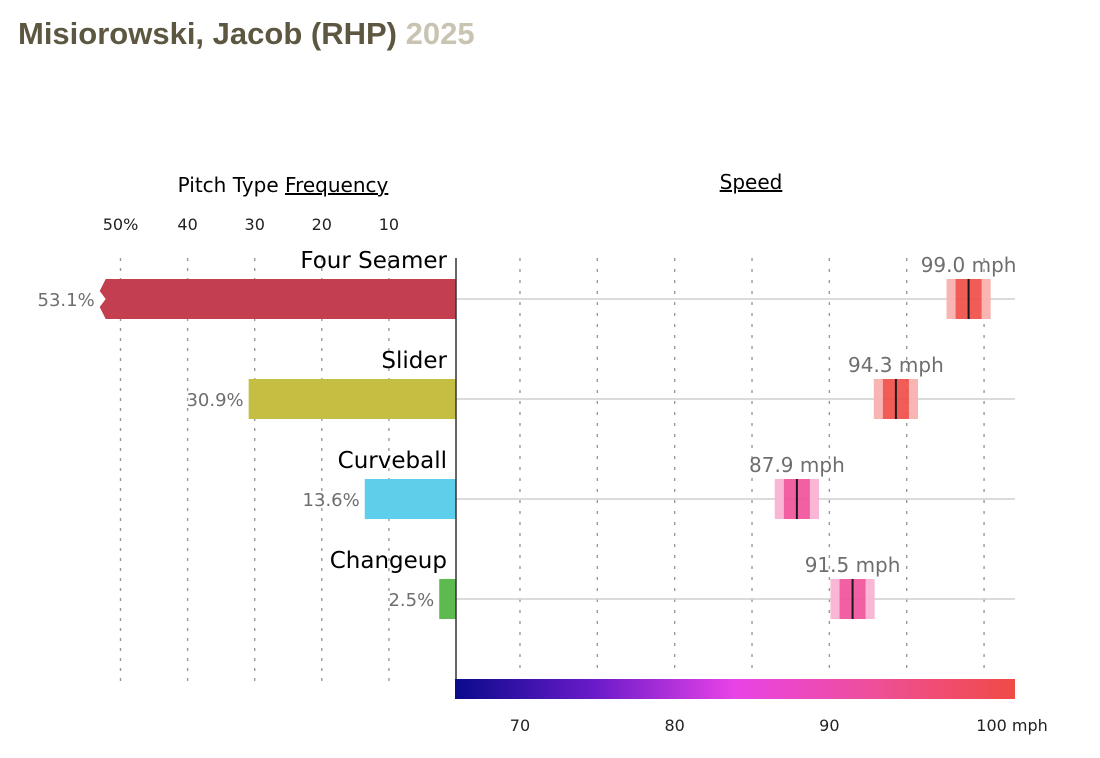 This screenshot has height=758, width=1100. I want to click on player-name: Misiorowski, Jacob (RHP), so click(207, 33).